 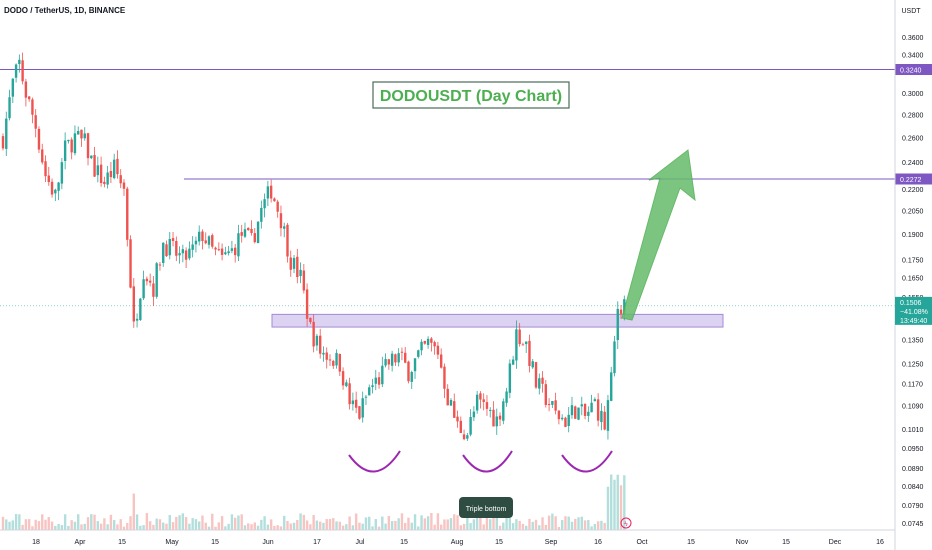 What do you see at coordinates (913, 469) in the screenshot?
I see `y-tick-label: 0.0890` at bounding box center [913, 469].